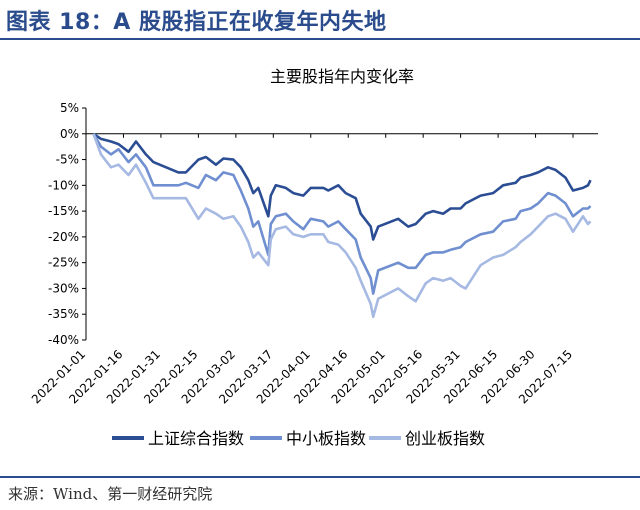  What do you see at coordinates (342, 76) in the screenshot?
I see `chart-title: 主要股指年内变化率` at bounding box center [342, 76].